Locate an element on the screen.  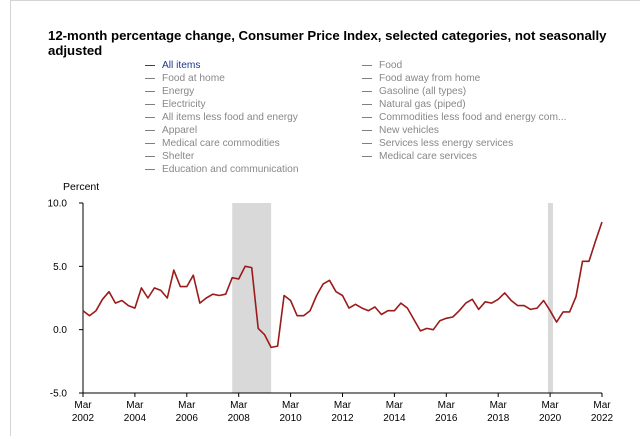
x-tick-label-year: 2004 is located at coordinates (135, 418).